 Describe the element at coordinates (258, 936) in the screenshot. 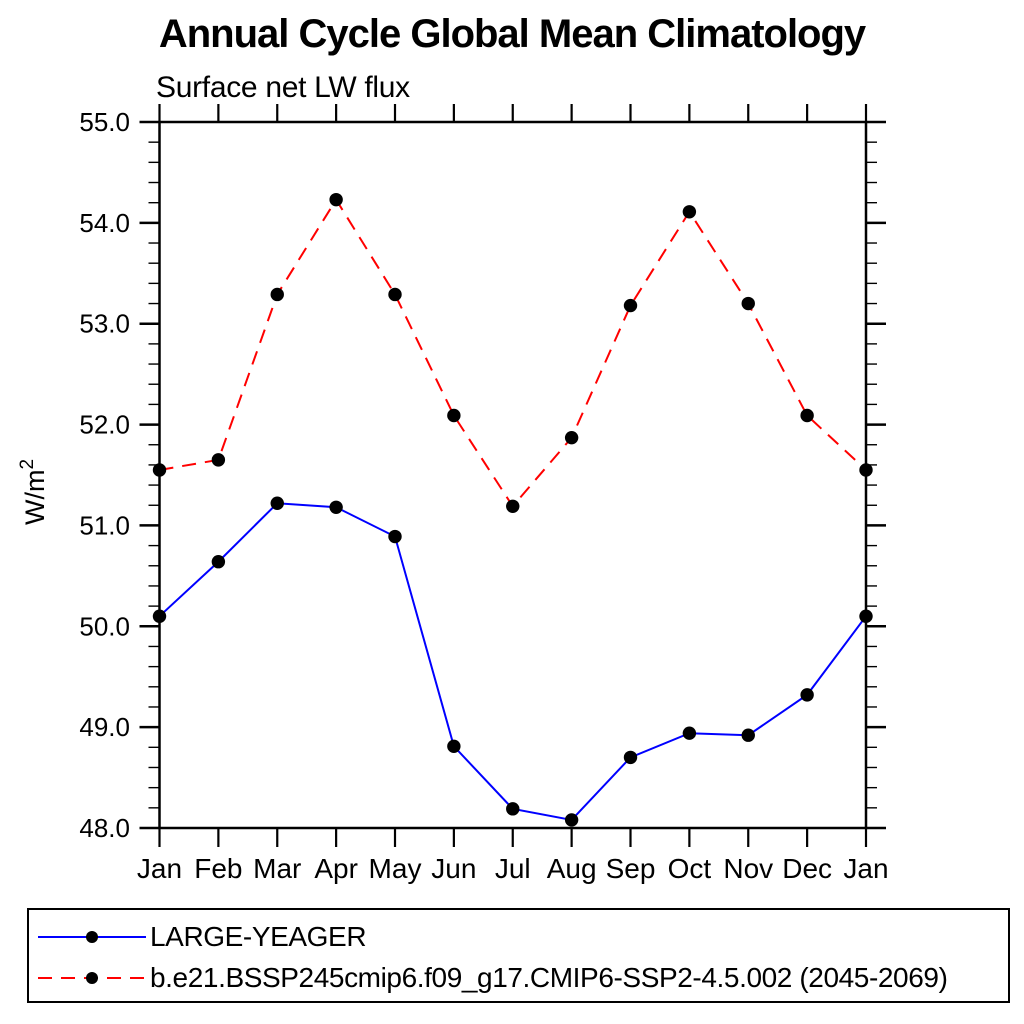

I see `legend-label: LARGE-YEAGER` at that location.